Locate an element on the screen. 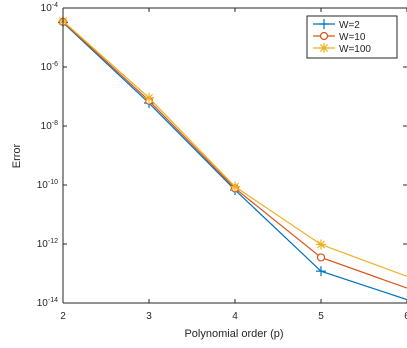 The height and width of the screenshot is (348, 407). x-tick-label: 5 is located at coordinates (321, 316).